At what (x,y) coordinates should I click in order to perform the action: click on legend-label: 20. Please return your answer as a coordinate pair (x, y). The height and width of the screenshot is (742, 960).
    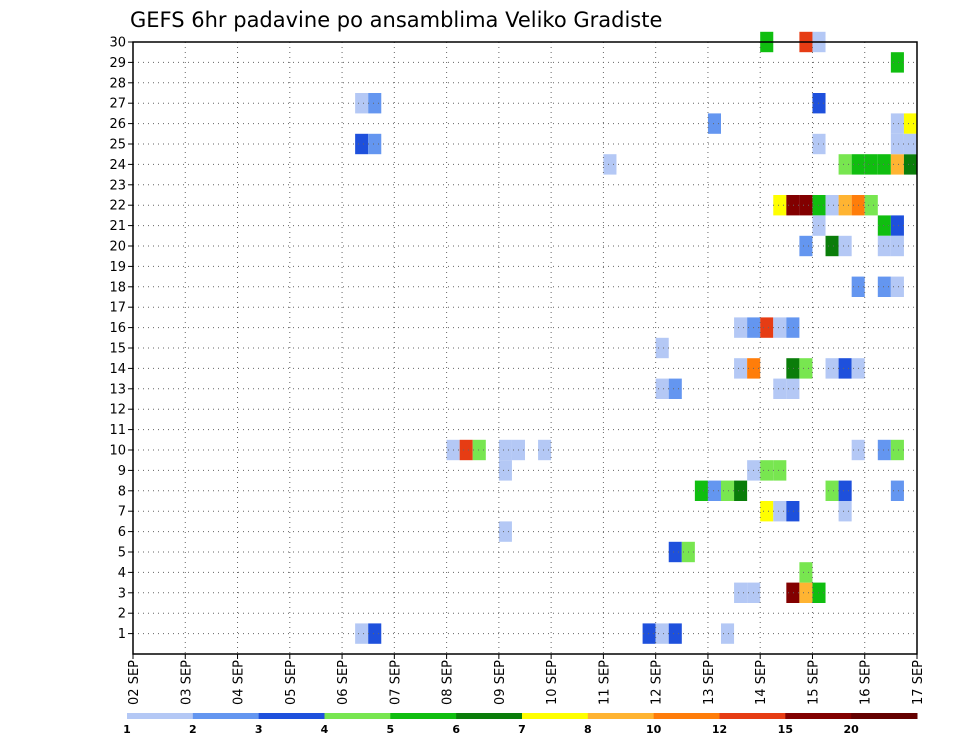
    Looking at the image, I should click on (852, 729).